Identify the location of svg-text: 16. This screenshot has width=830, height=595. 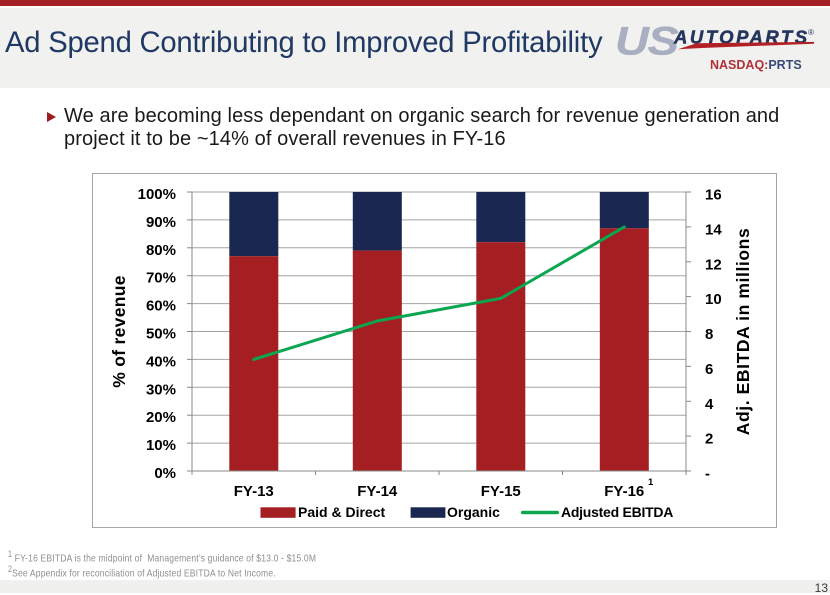
(713, 195).